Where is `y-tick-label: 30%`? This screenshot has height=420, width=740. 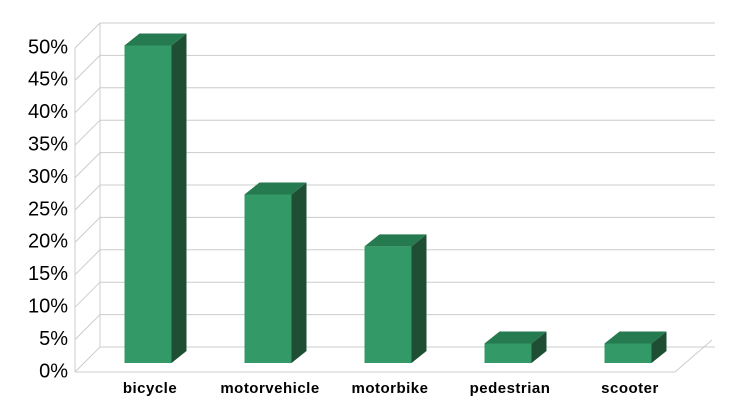
y-tick-label: 30% is located at coordinates (48, 177).